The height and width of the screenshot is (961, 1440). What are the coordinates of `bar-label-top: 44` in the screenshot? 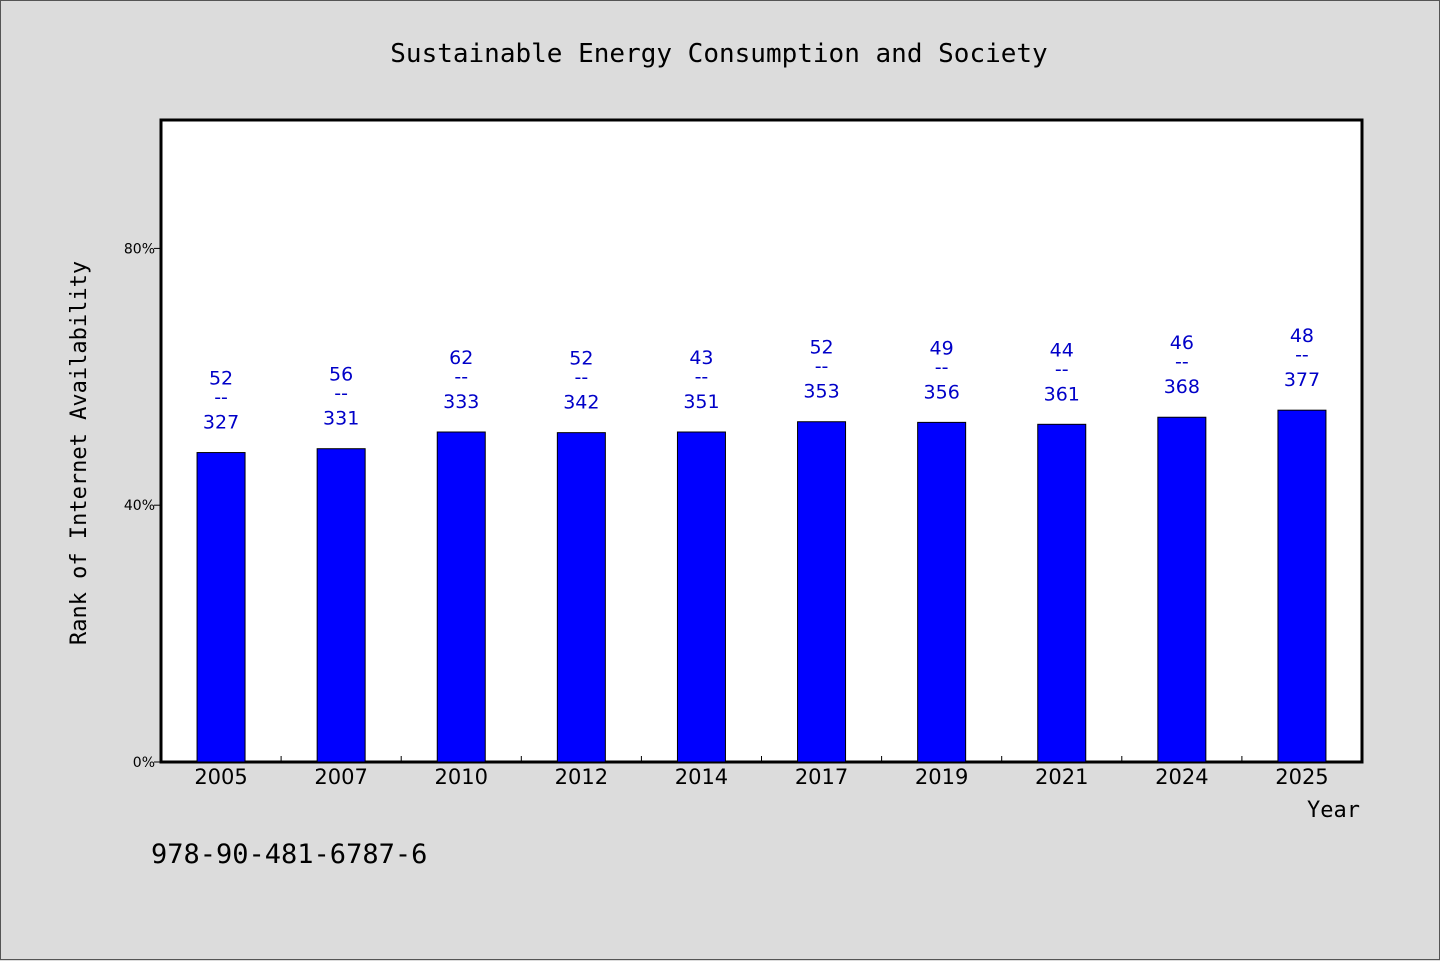 It's located at (1062, 350).